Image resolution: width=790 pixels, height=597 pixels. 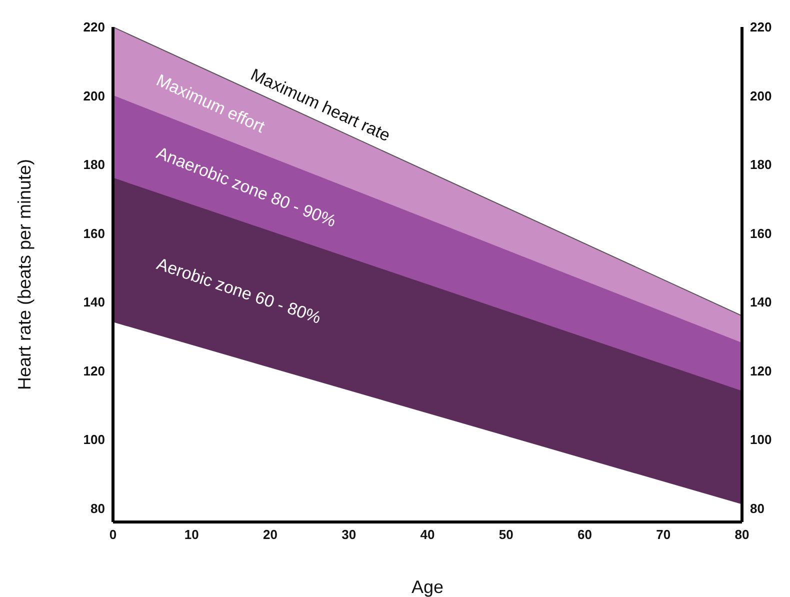 What do you see at coordinates (270, 534) in the screenshot?
I see `x-tick-label: 20` at bounding box center [270, 534].